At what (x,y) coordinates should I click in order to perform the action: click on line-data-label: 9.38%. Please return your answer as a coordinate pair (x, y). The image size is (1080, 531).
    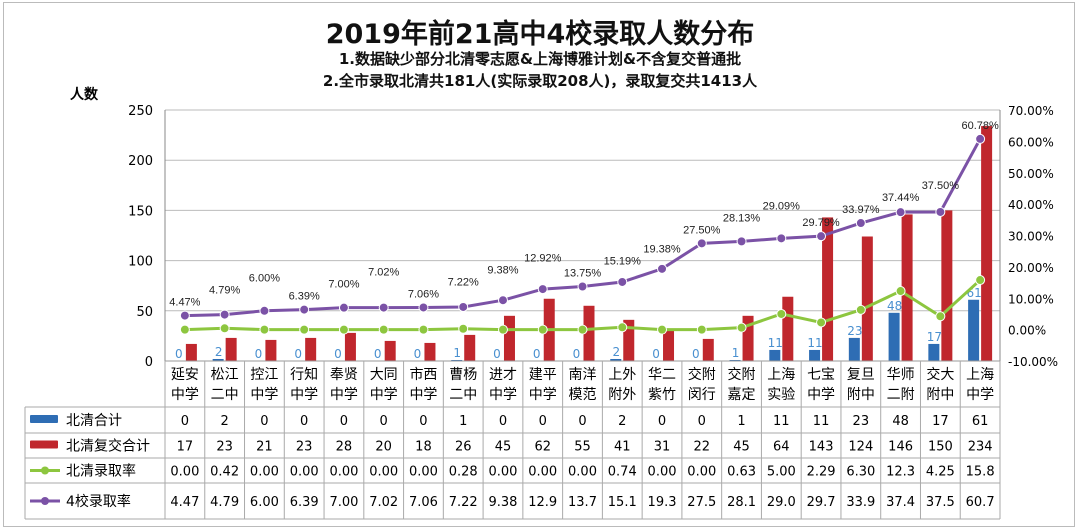
    Looking at the image, I should click on (502, 270).